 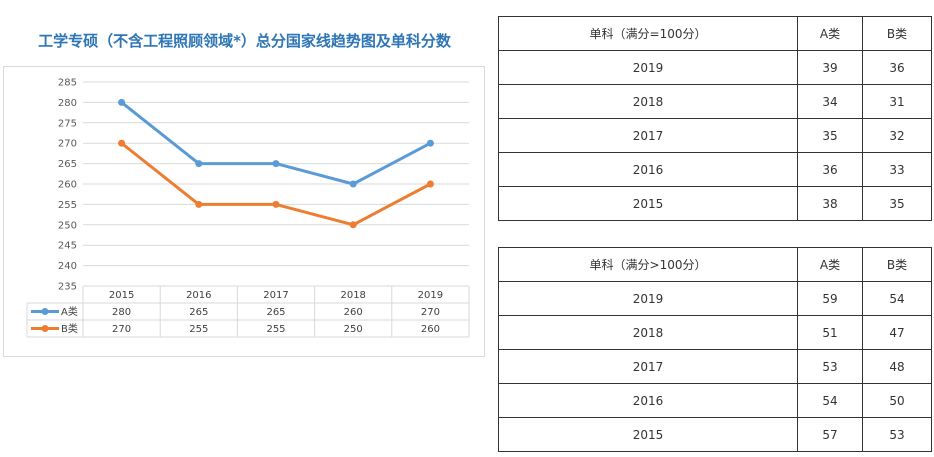 I want to click on row-a-score: 53, so click(x=830, y=366).